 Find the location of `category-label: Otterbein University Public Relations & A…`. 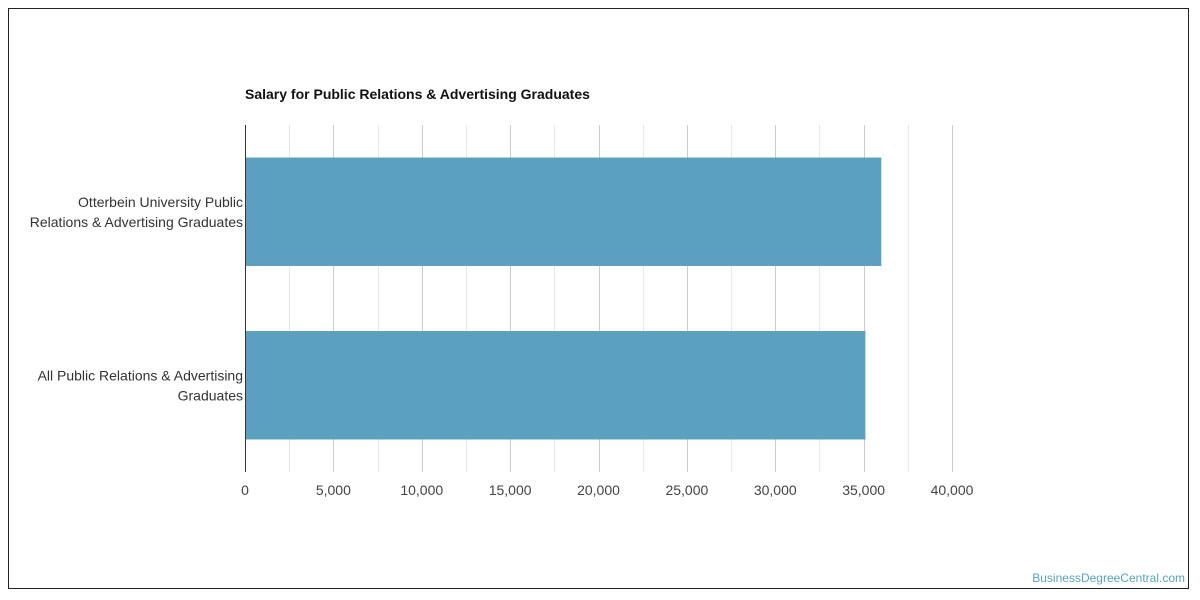

category-label: Otterbein University Public Relations & A… is located at coordinates (136, 212).